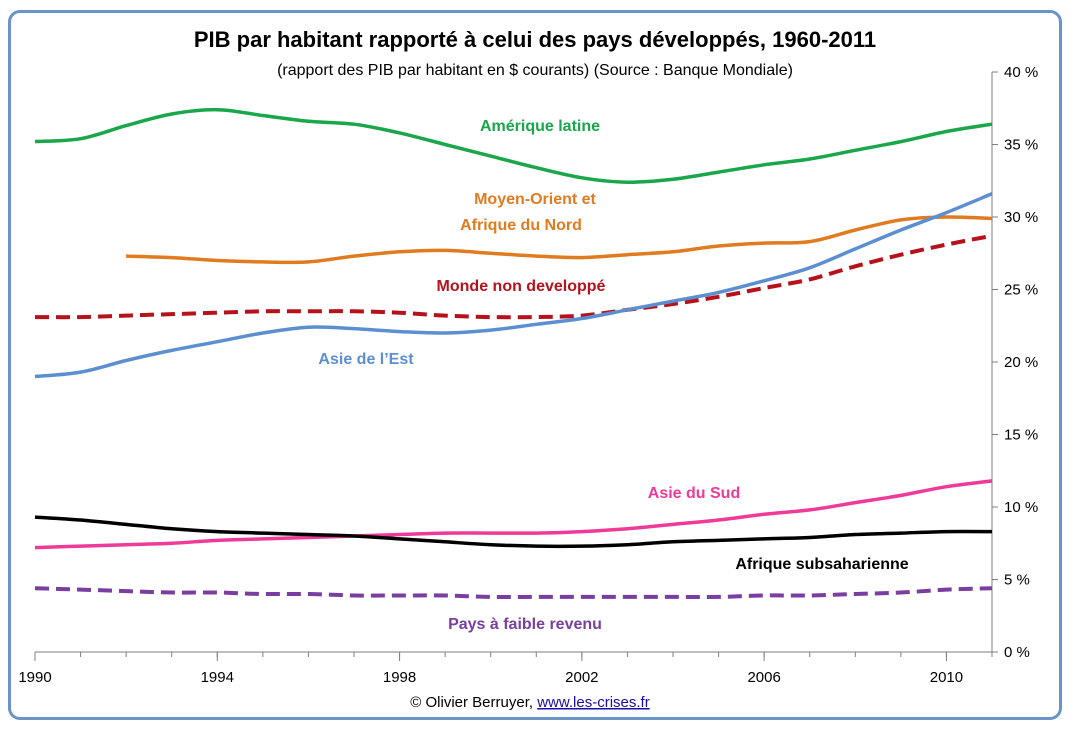  I want to click on y-tick-label: 5 %, so click(1017, 580).